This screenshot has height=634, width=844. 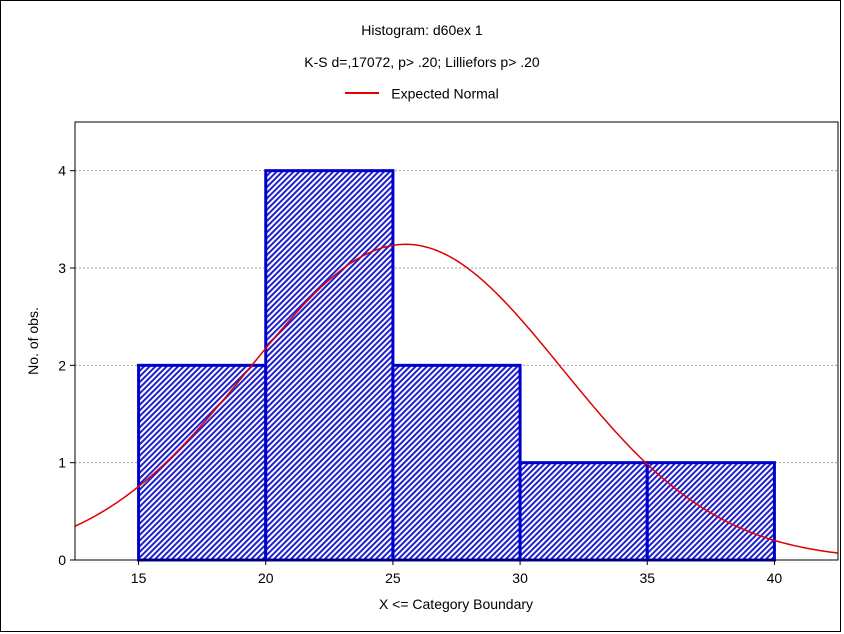 I want to click on y-tick-label-1: 1, so click(x=62, y=463).